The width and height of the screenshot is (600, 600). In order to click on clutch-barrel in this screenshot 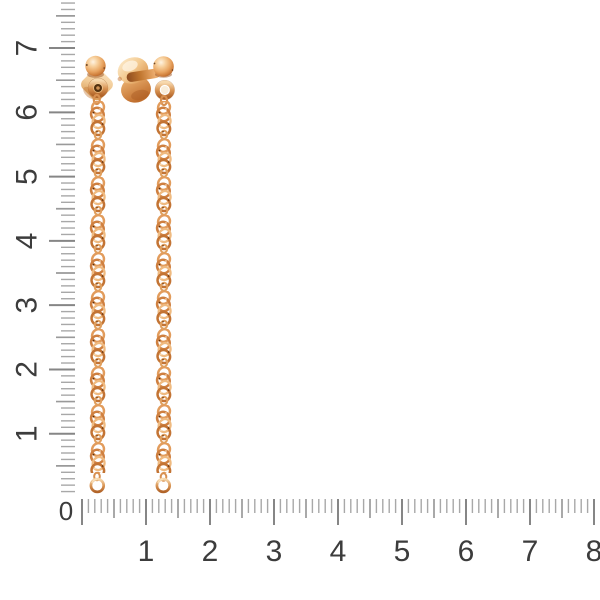, I will do `click(143, 75)`.